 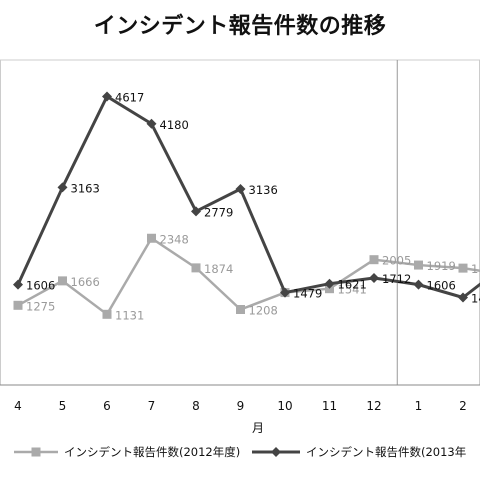 I want to click on x-tick-label: 9, so click(x=241, y=406).